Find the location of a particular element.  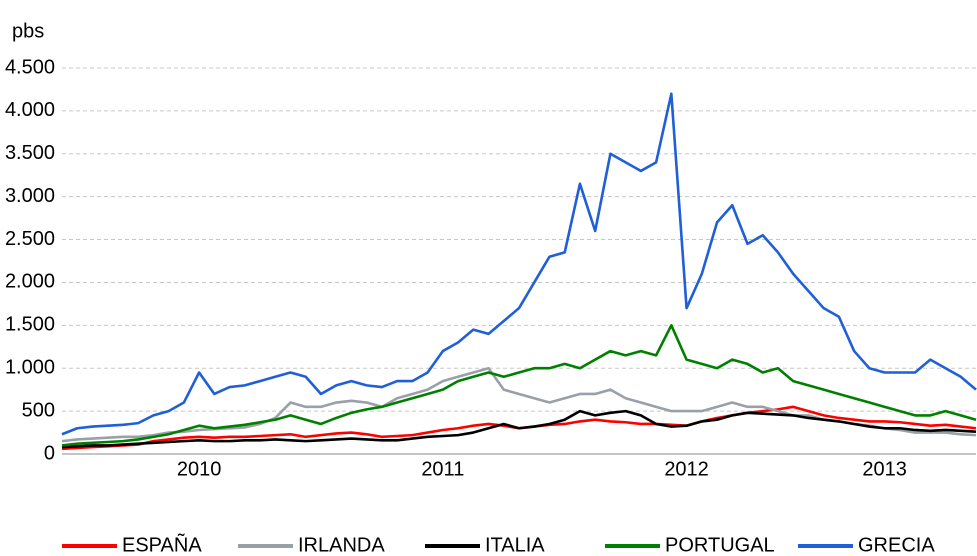

y-tick-label: 3.500 is located at coordinates (30, 153).